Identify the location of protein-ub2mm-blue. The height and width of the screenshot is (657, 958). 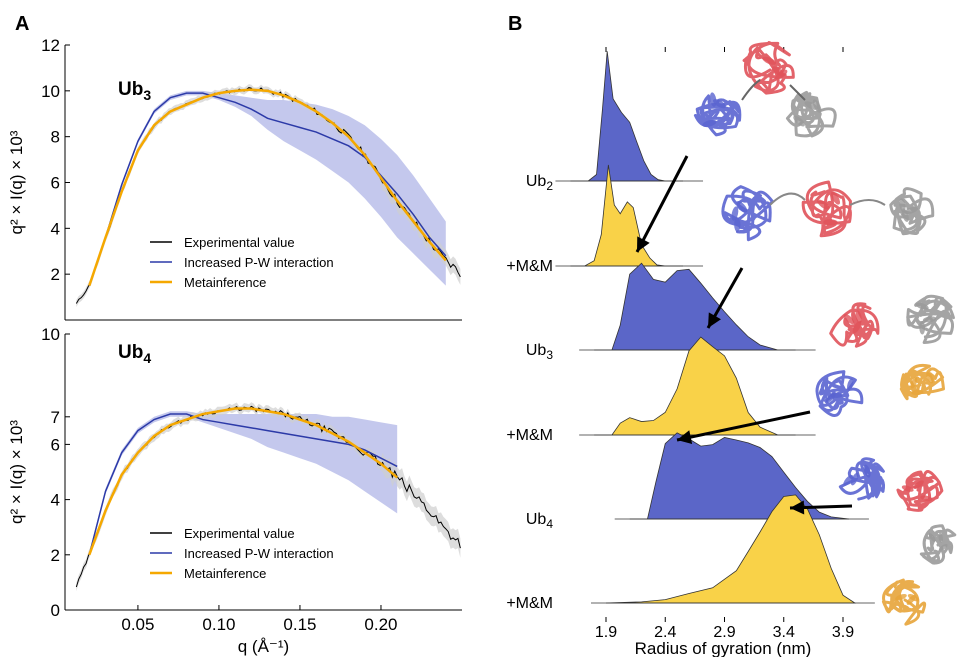
(747, 213).